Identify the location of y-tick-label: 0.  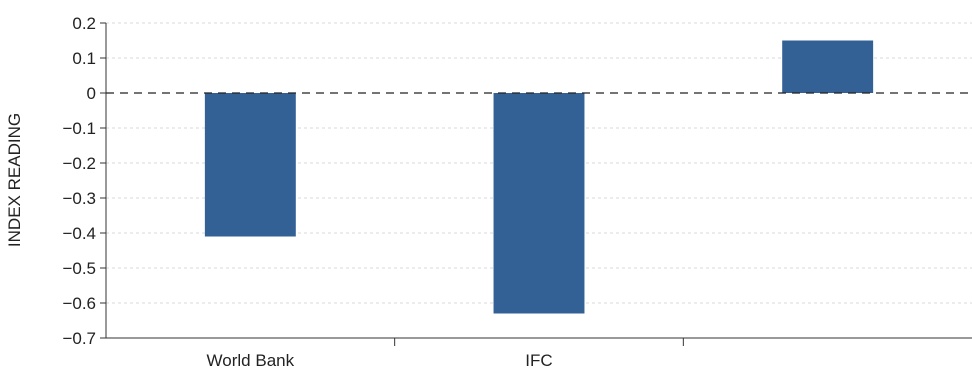
(91, 93).